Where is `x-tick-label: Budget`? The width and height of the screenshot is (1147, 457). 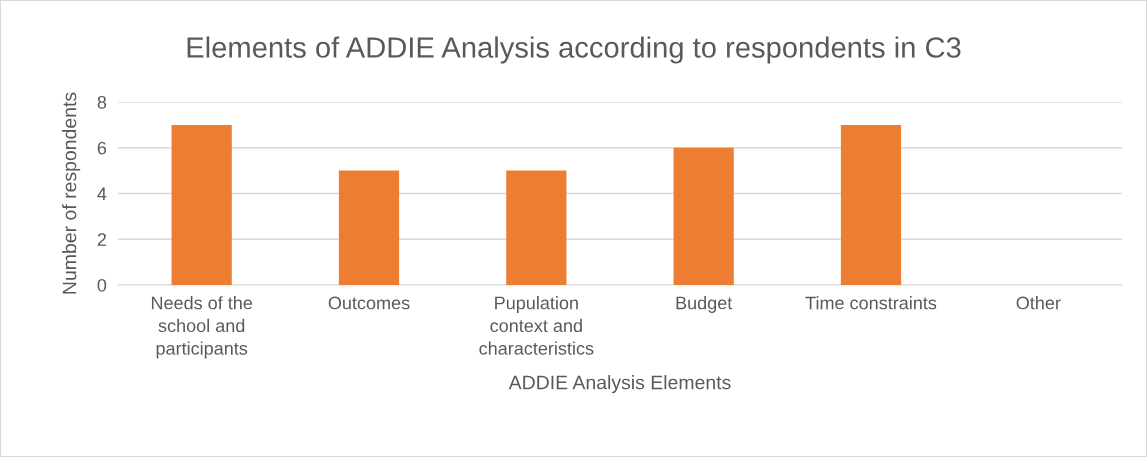
x-tick-label: Budget is located at coordinates (704, 304).